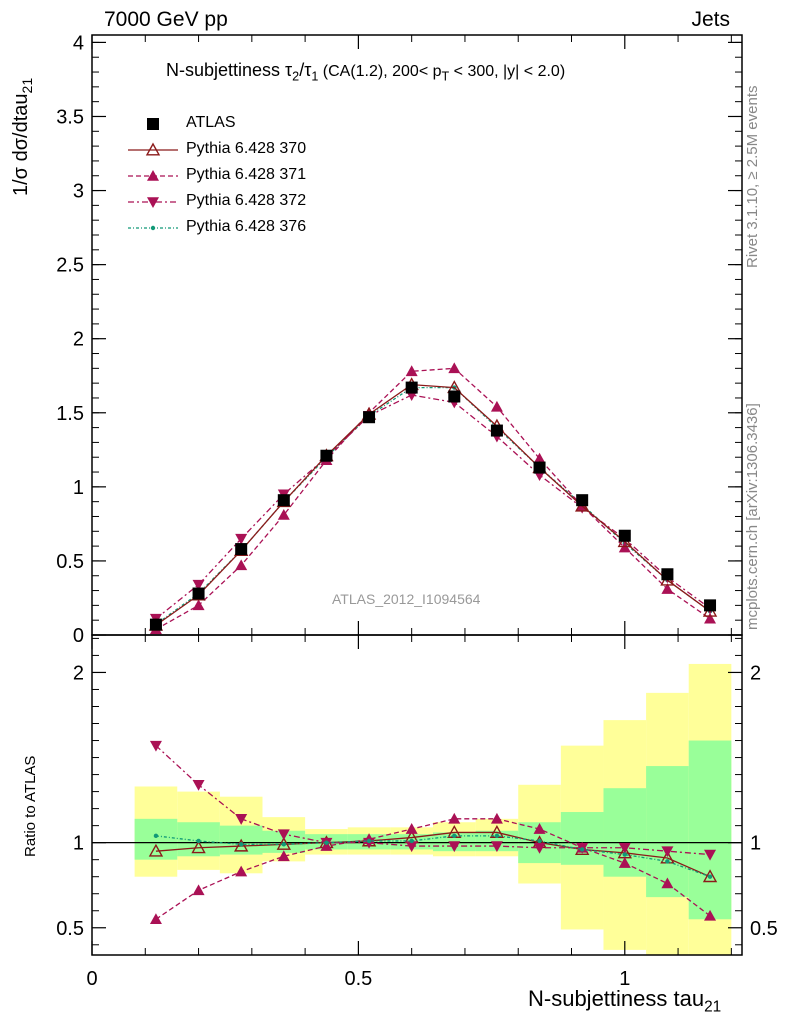 Image resolution: width=786 pixels, height=1024 pixels. What do you see at coordinates (91, 979) in the screenshot?
I see `x-tick-label: 0` at bounding box center [91, 979].